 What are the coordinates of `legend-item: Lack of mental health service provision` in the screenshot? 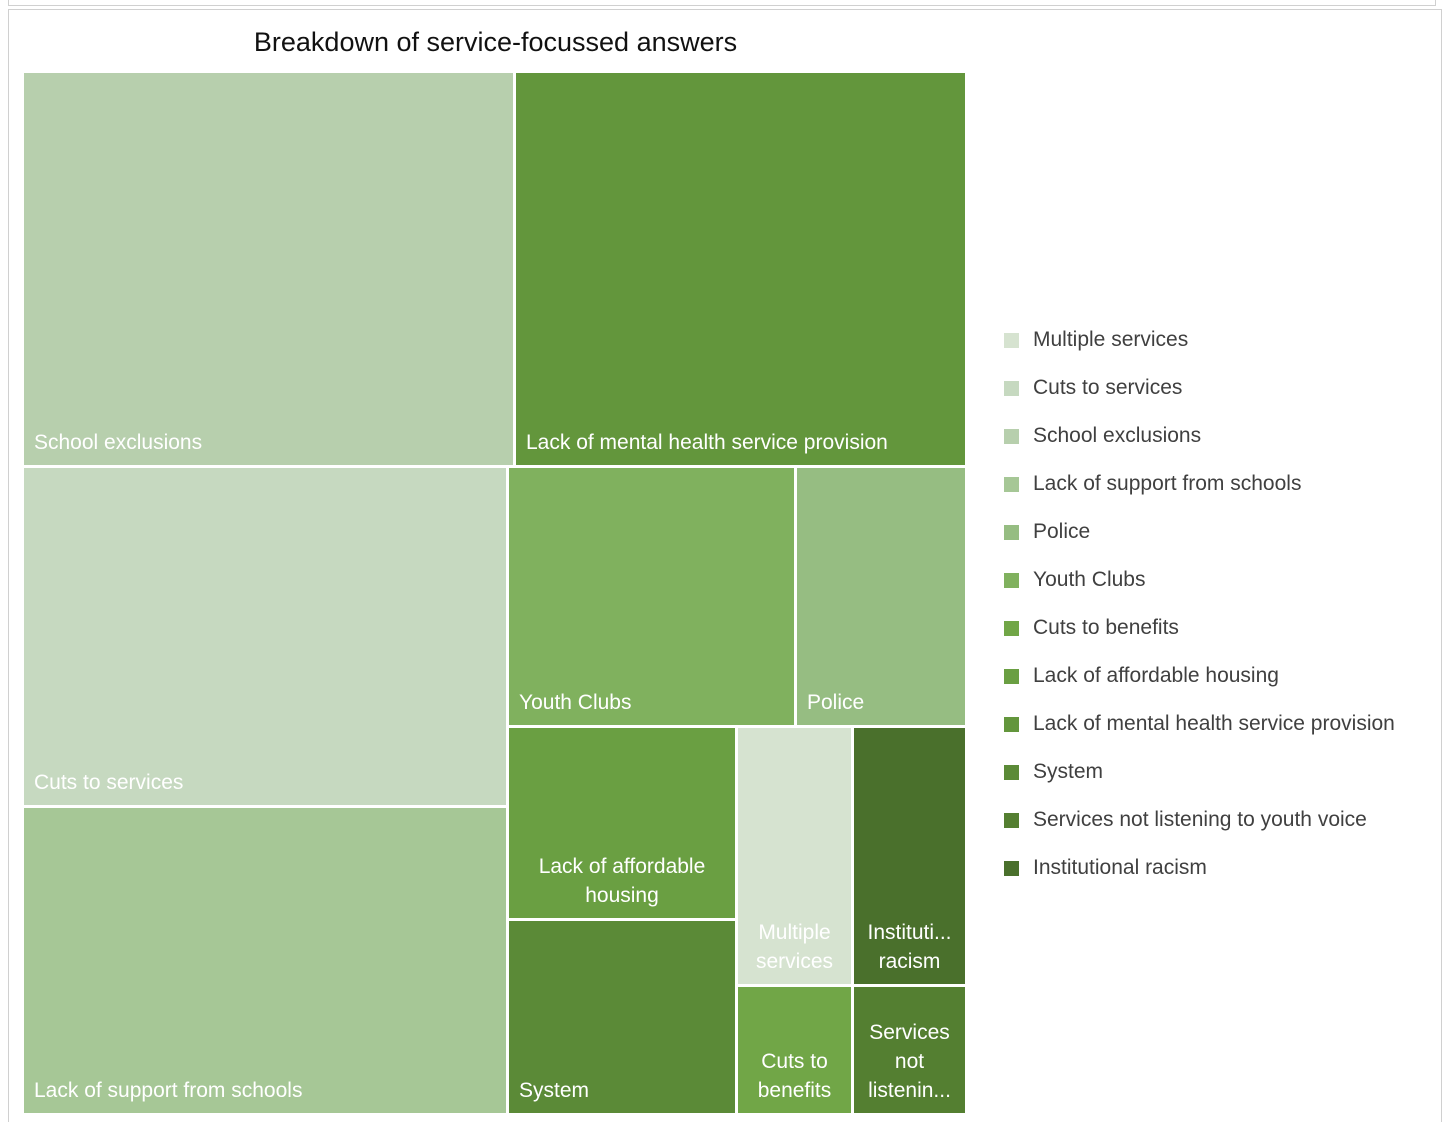 It's located at (1219, 724).